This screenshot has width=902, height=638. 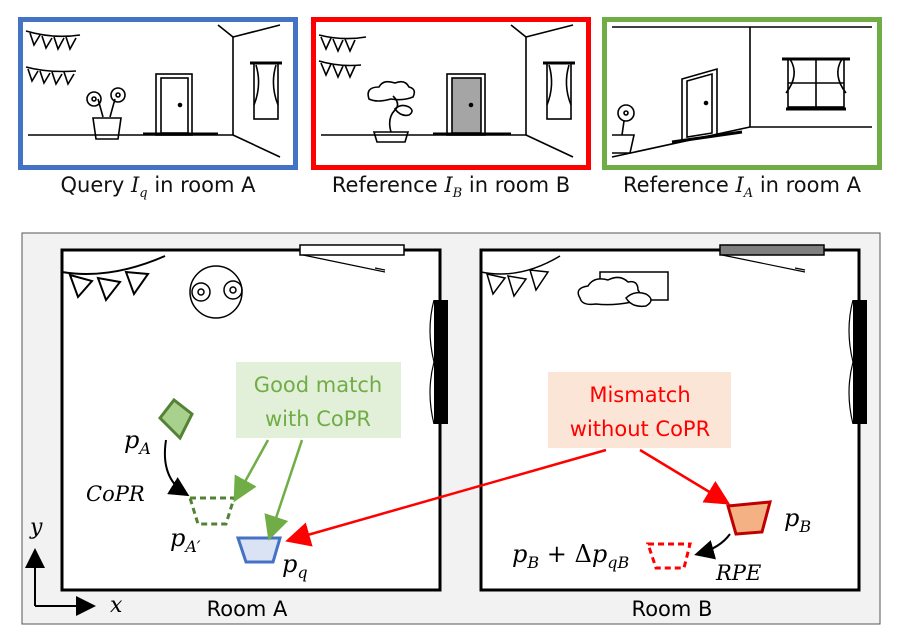 I want to click on label-pq: pq, so click(x=295, y=566).